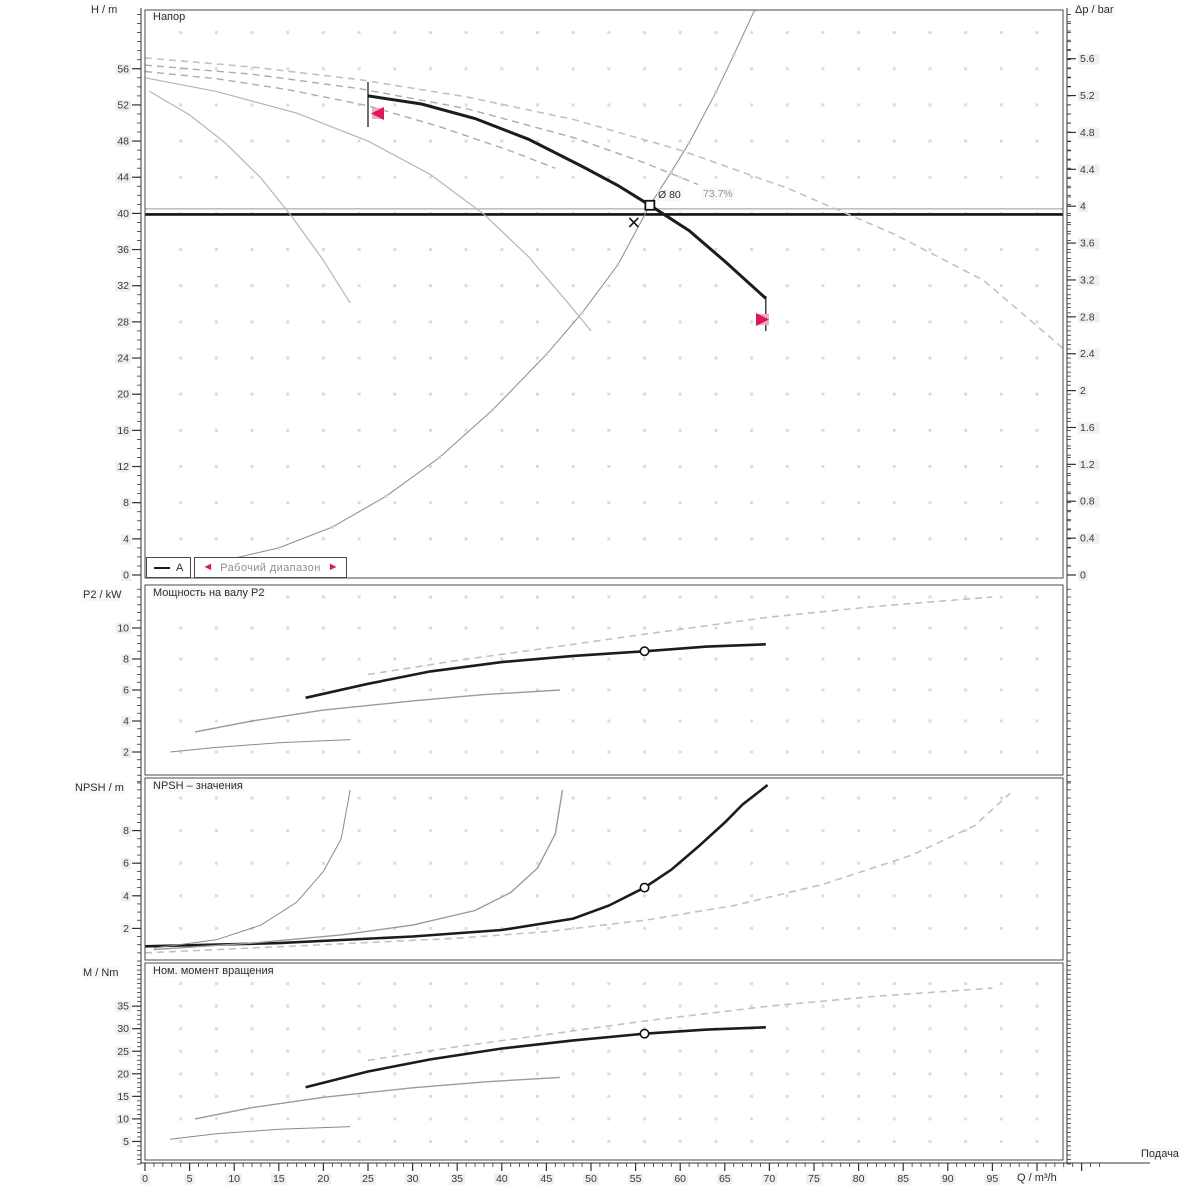  What do you see at coordinates (577, 873) in the screenshot?
I see `curve-npsh_dashed` at bounding box center [577, 873].